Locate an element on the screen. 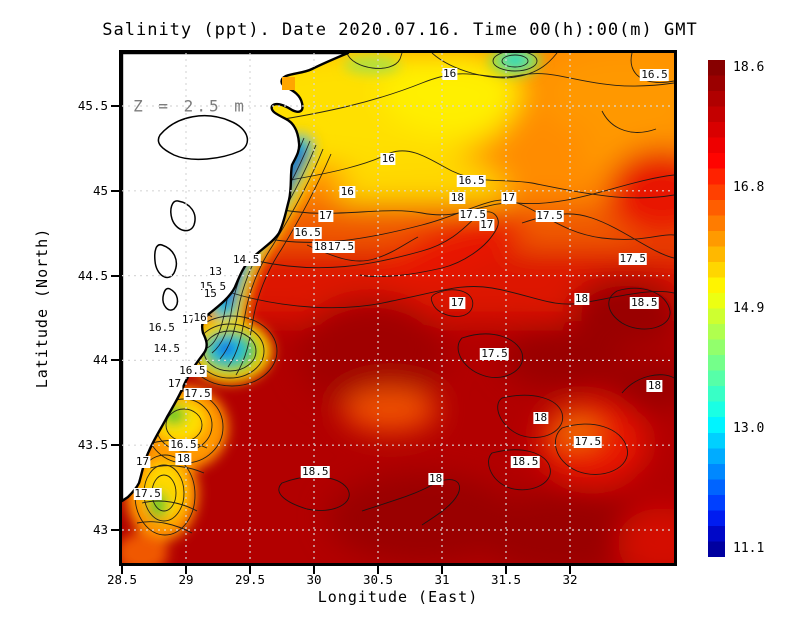 Image resolution: width=800 pixels, height=618 pixels. y-axis-label: Latitude (North) is located at coordinates (42, 308).